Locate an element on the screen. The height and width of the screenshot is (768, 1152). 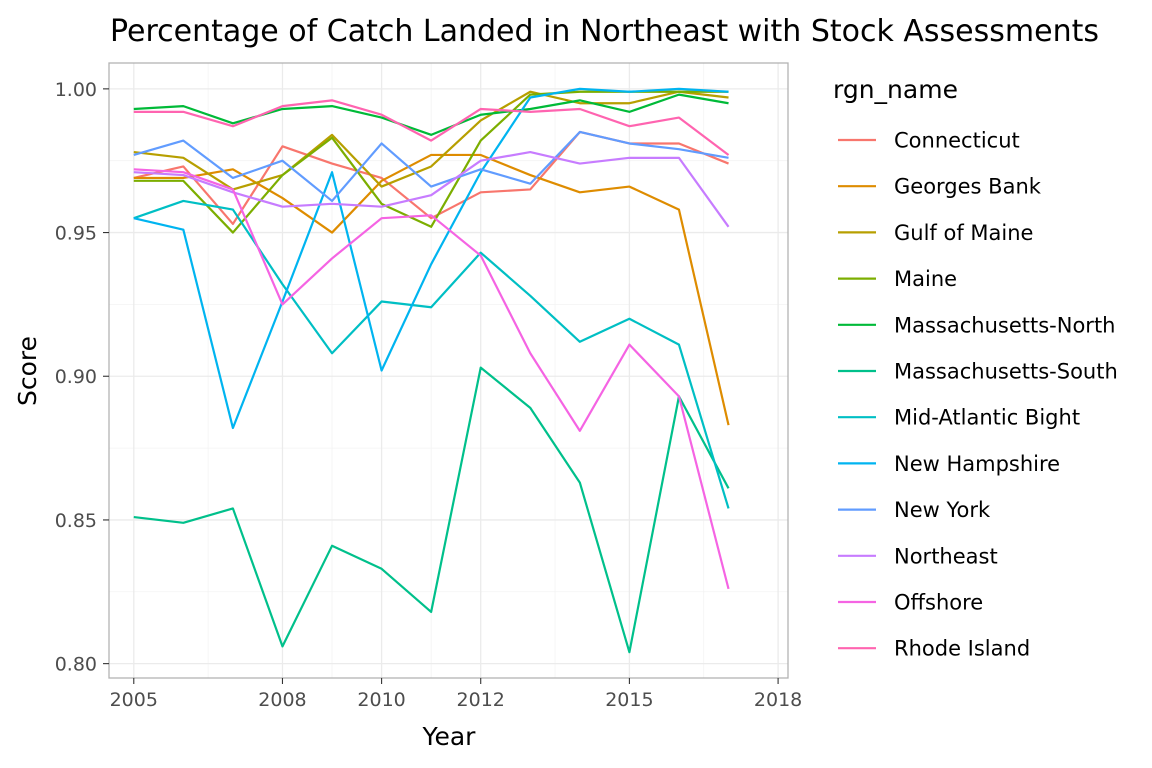
legend-label-new-york: New York is located at coordinates (942, 510).